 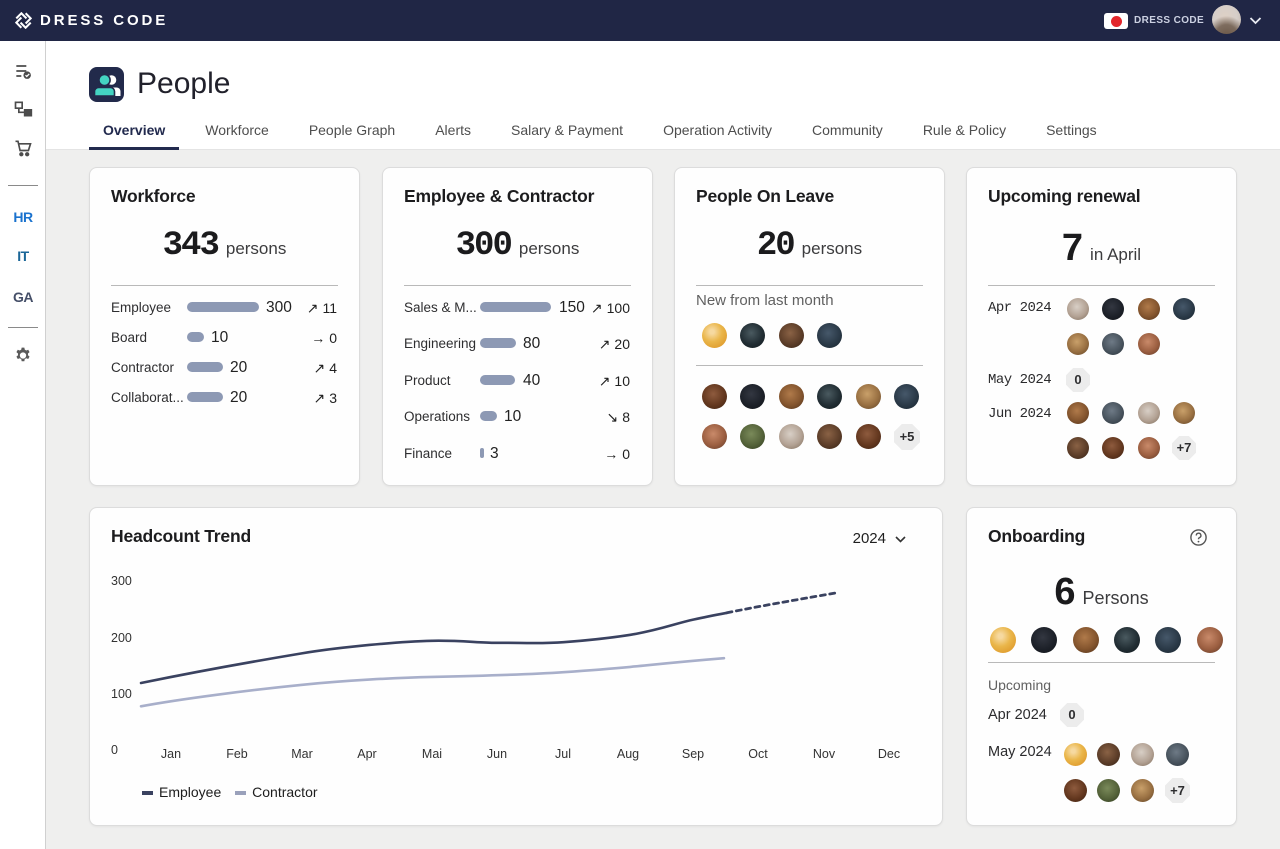 I want to click on svg-text: Nov, so click(x=824, y=754).